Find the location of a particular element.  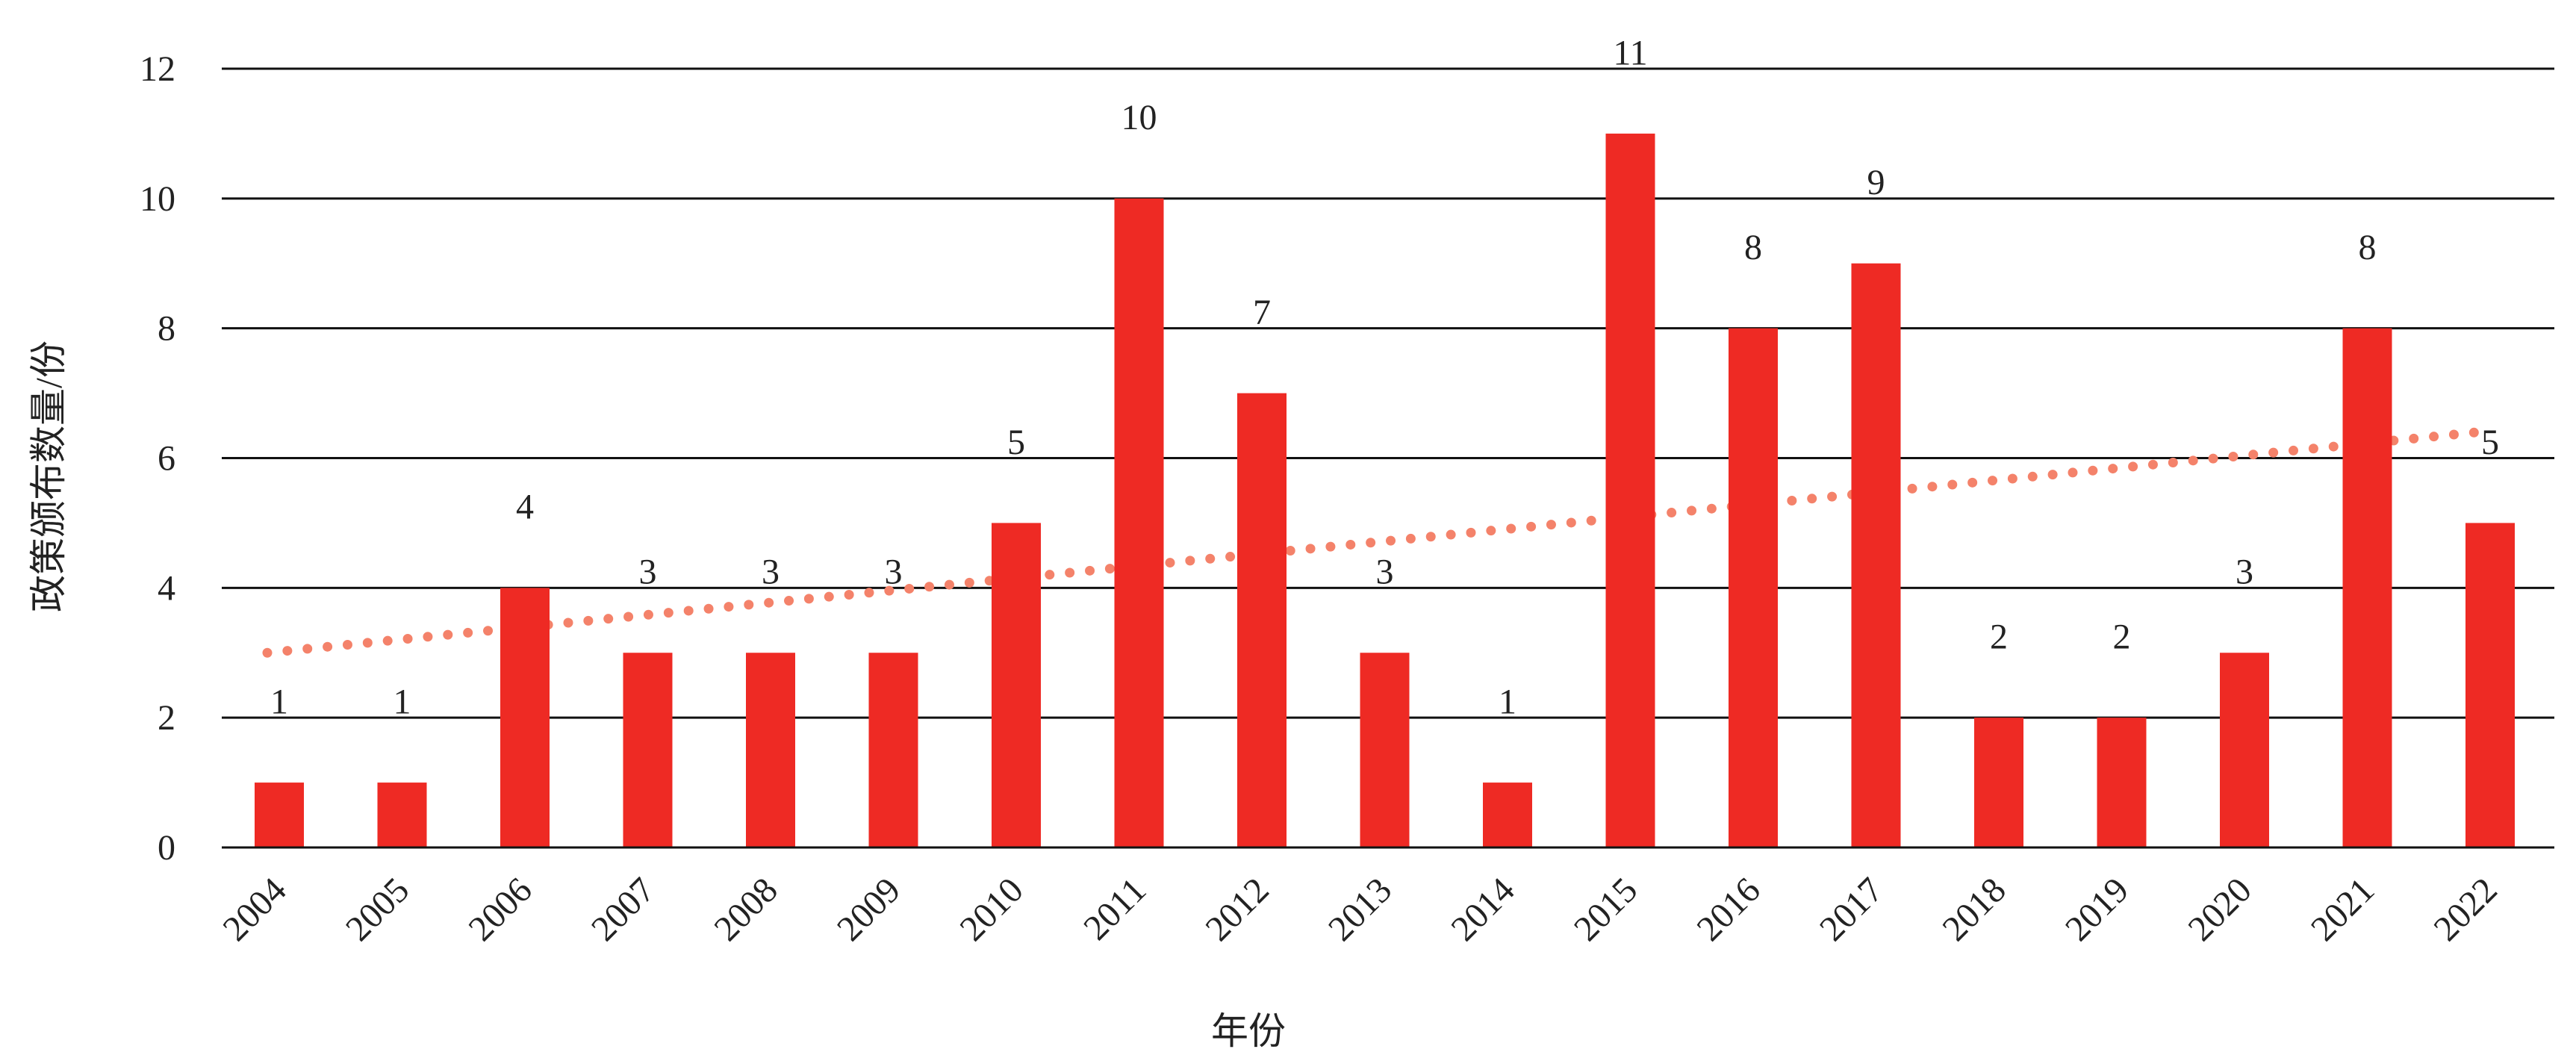

data-label: 4 is located at coordinates (525, 507).